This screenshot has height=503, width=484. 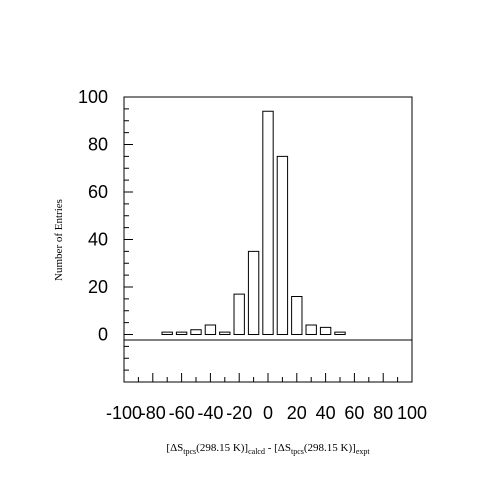 I want to click on y-tick-label: 100, so click(x=93, y=97).